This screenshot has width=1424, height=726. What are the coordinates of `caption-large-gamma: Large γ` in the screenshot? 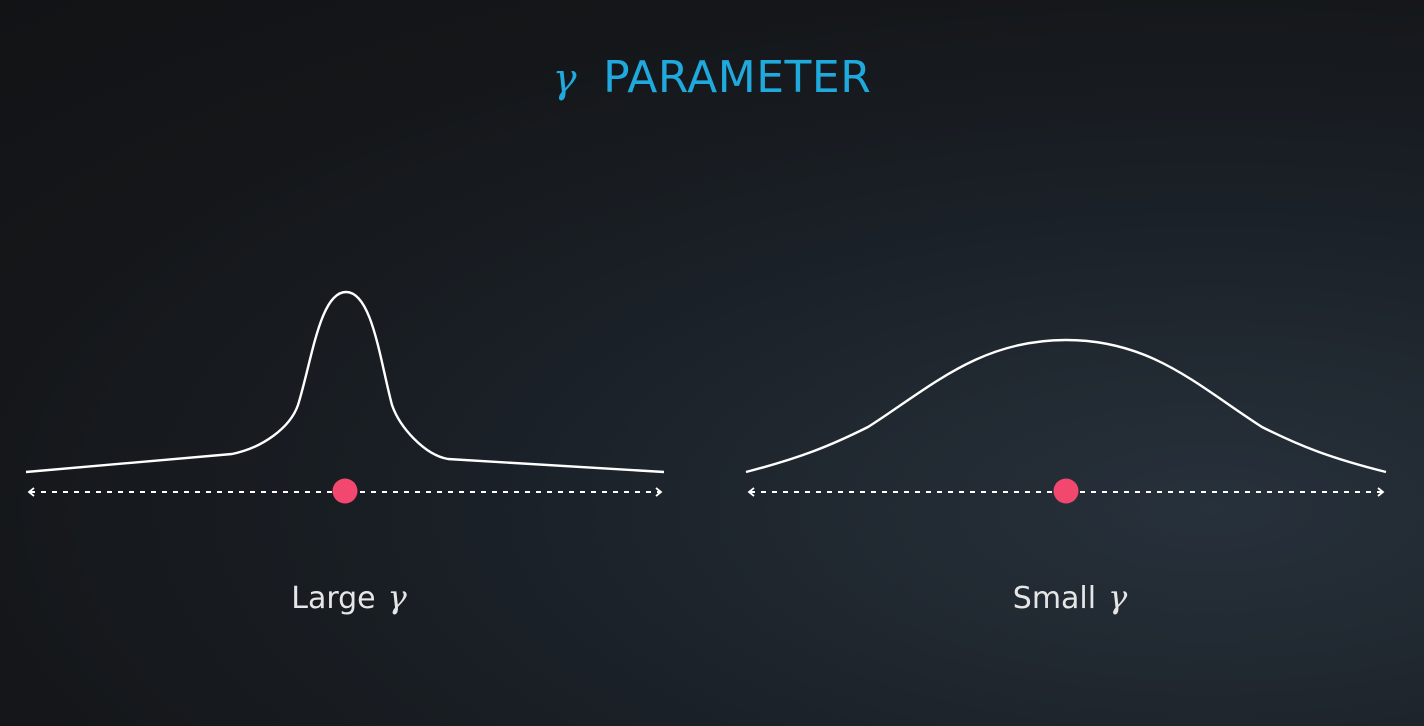 It's located at (349, 597).